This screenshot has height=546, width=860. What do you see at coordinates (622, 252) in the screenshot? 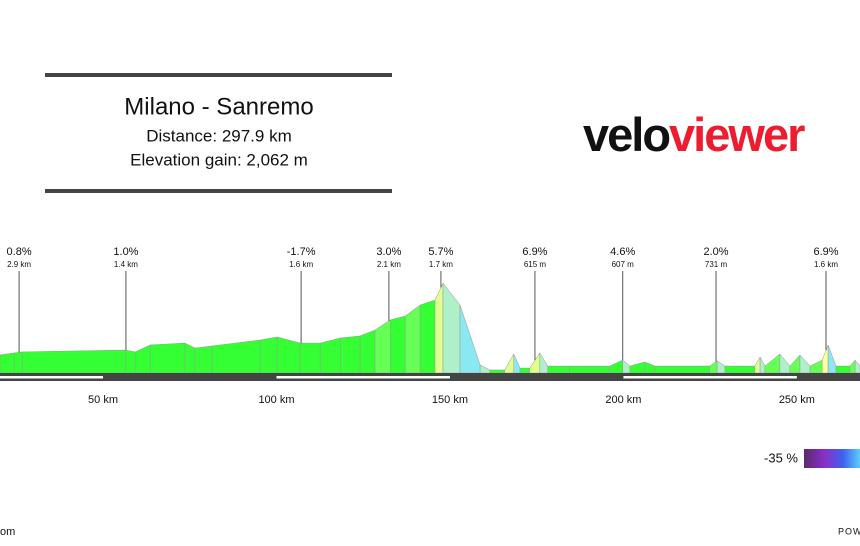
I see `climb-grade: 4.6%` at bounding box center [622, 252].